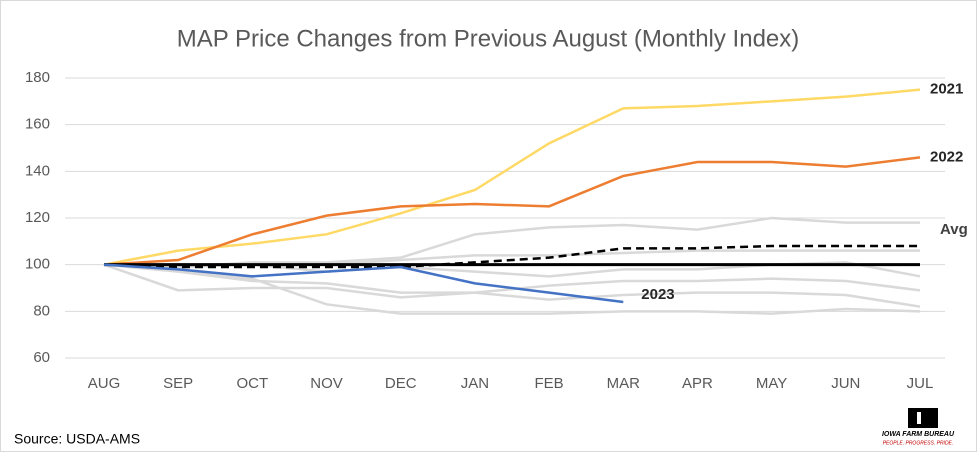 This screenshot has height=457, width=977. Describe the element at coordinates (954, 229) in the screenshot. I see `series-label: Avg` at that location.